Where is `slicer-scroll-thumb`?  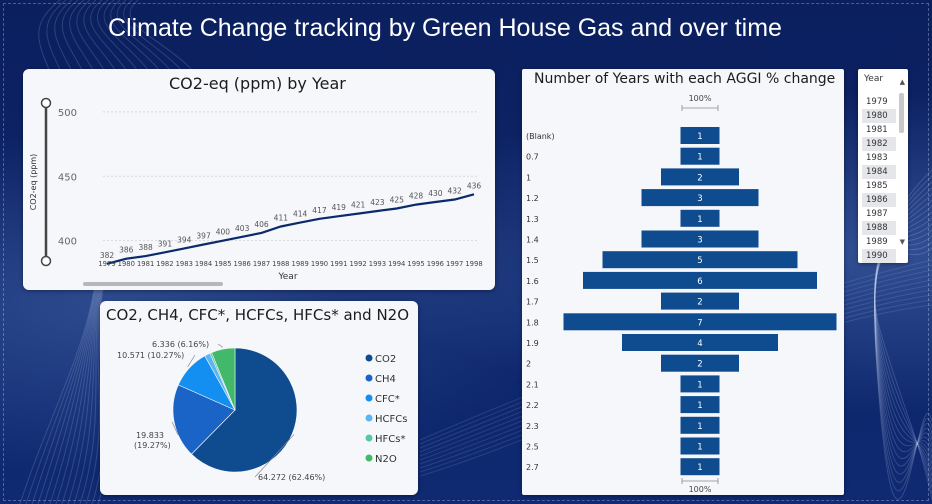 slicer-scroll-thumb is located at coordinates (901, 113).